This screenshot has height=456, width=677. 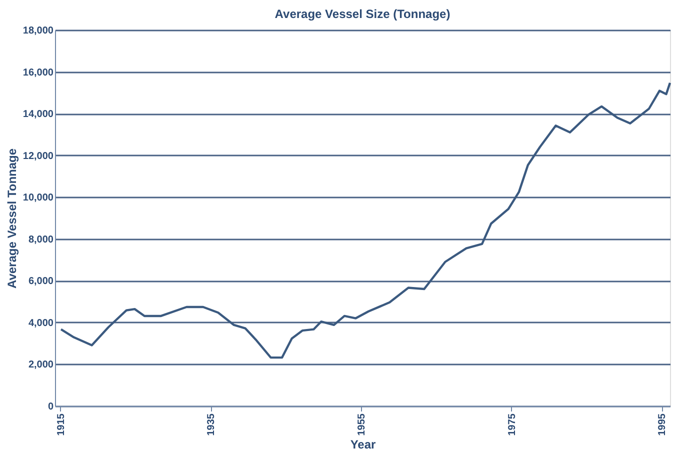 I want to click on x-tick-label: 1935, so click(x=212, y=424).